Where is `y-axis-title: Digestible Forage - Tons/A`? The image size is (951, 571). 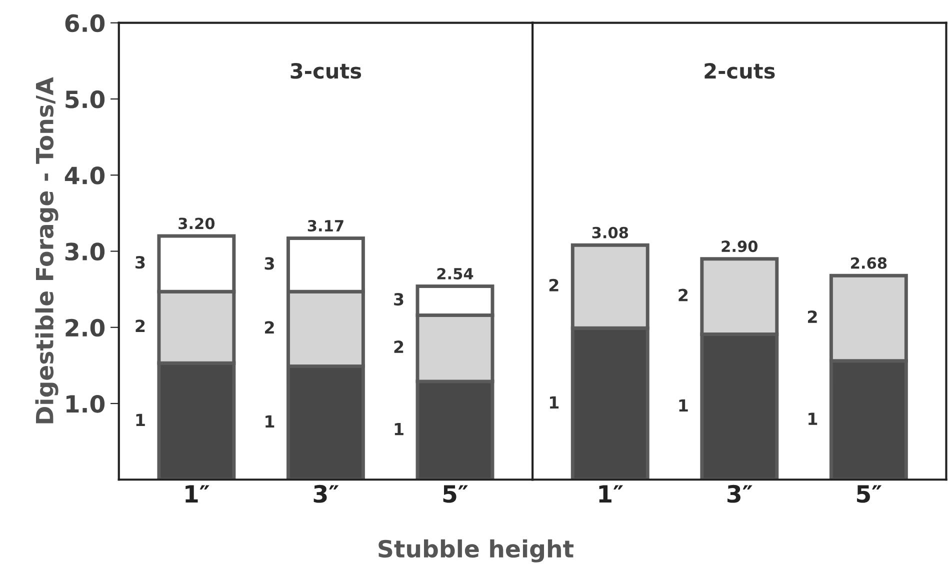 y-axis-title: Digestible Forage - Tons/A is located at coordinates (46, 250).